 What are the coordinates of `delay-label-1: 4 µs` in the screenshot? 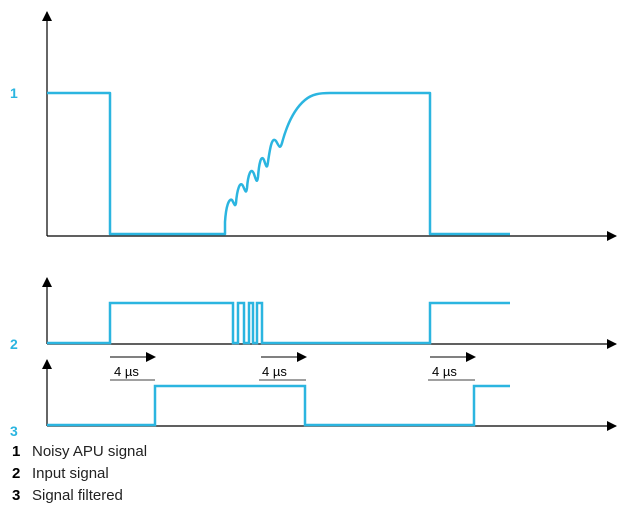 It's located at (126, 371).